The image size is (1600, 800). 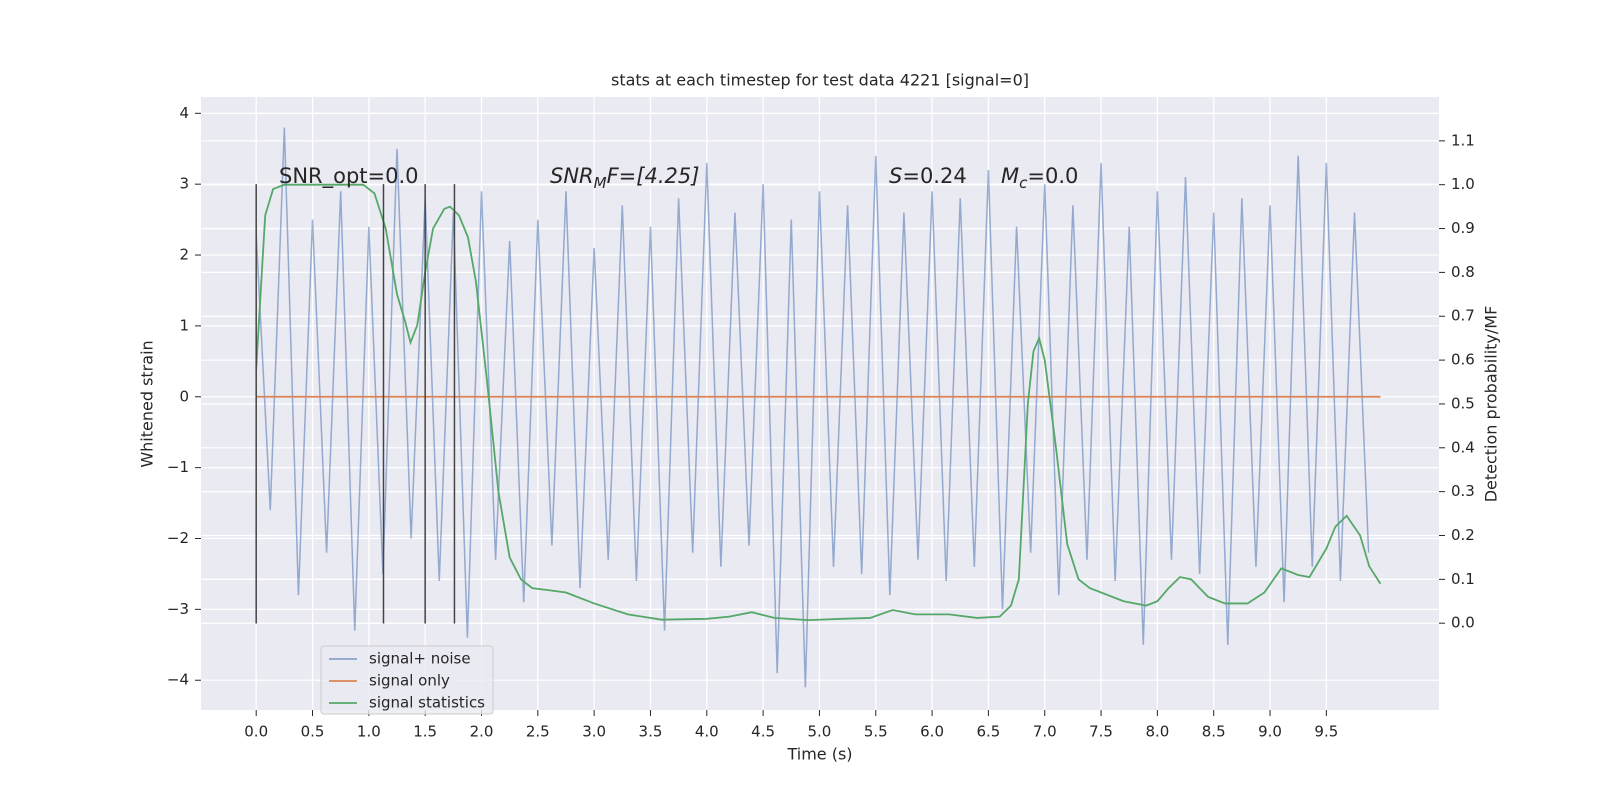 What do you see at coordinates (420, 659) in the screenshot?
I see `legend-label: signal+ noise` at bounding box center [420, 659].